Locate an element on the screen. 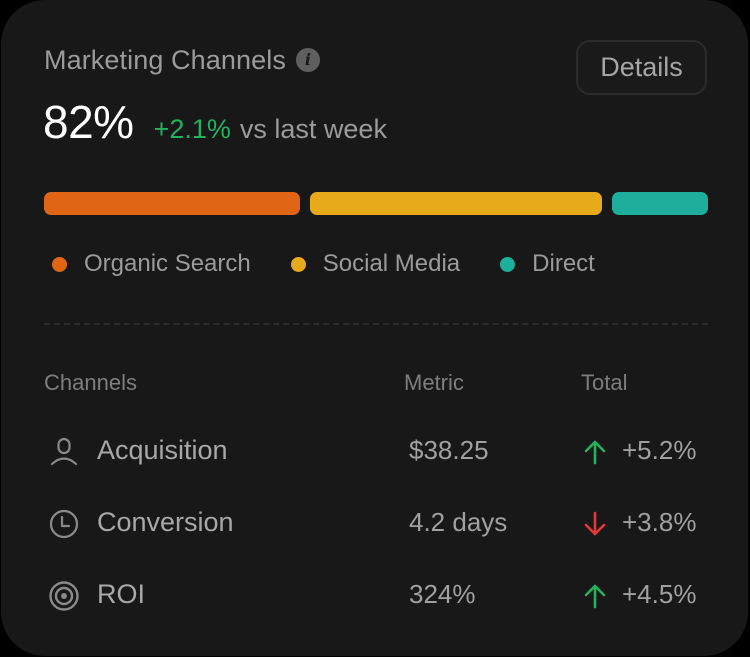 The width and height of the screenshot is (750, 657). user-icon is located at coordinates (64, 451).